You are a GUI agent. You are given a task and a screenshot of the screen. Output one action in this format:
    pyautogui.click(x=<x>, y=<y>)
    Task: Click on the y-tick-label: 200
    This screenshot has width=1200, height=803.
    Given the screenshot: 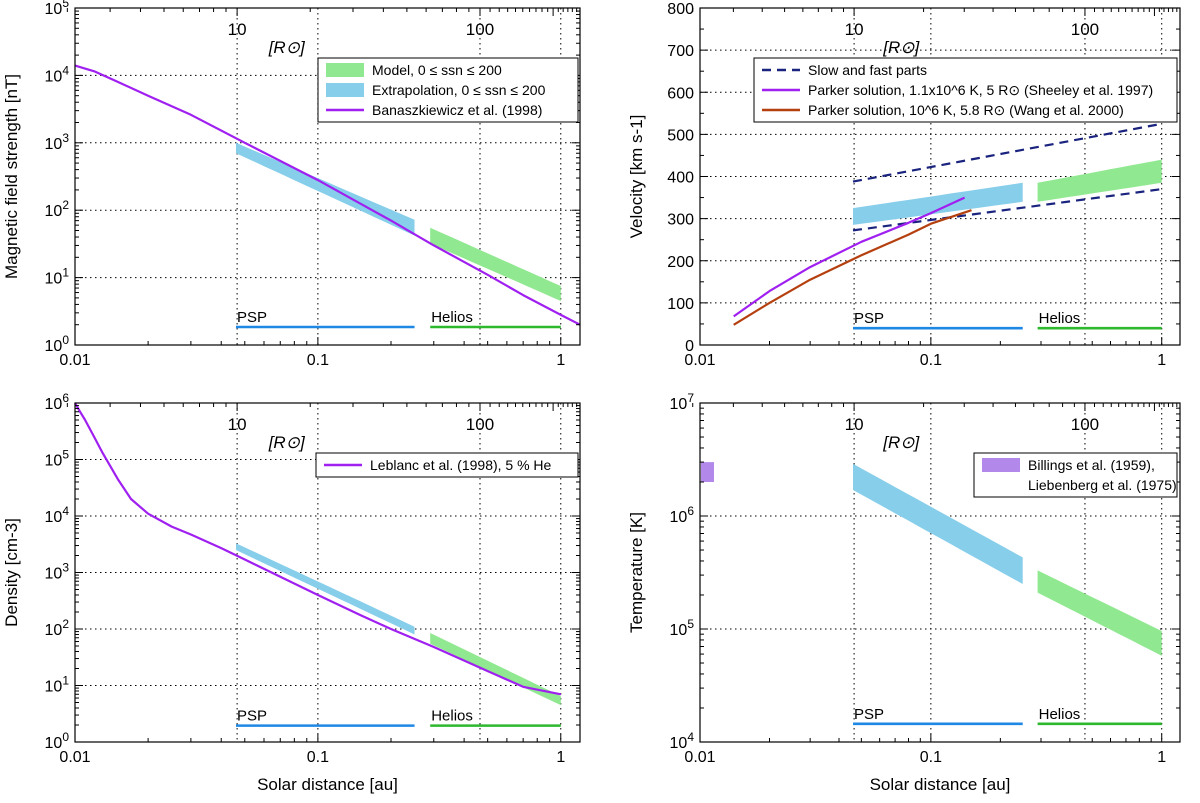 What is the action you would take?
    pyautogui.click(x=680, y=262)
    